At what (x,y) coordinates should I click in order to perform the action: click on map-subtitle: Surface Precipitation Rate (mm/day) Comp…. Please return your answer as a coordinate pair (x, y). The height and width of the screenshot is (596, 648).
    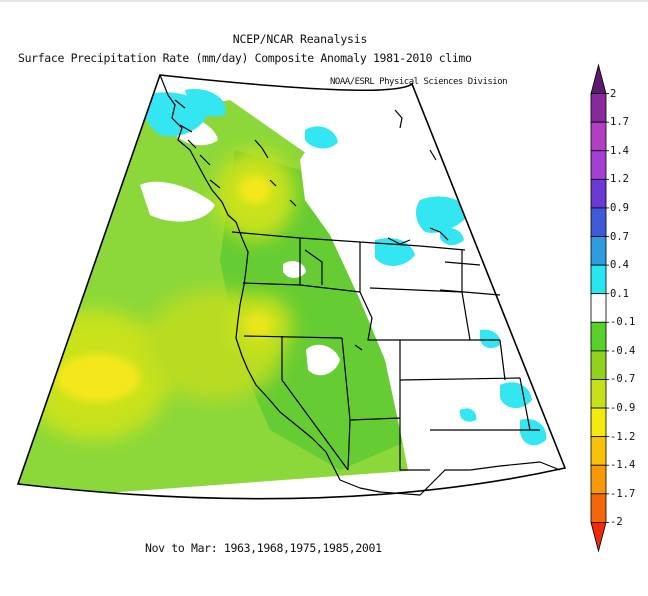
    Looking at the image, I should click on (245, 58).